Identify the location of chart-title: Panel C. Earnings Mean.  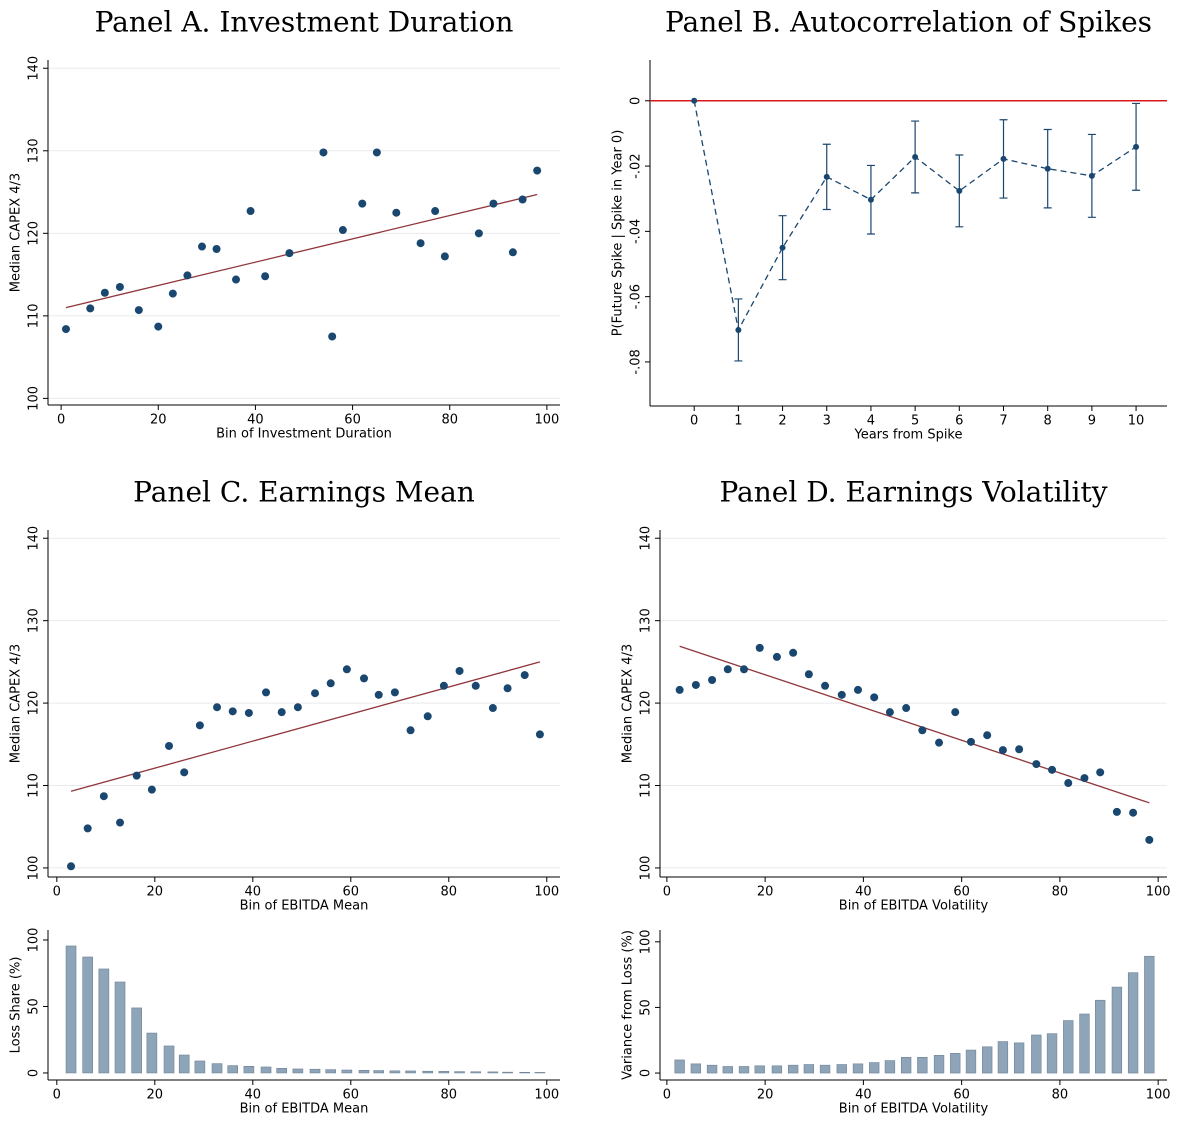
(304, 492).